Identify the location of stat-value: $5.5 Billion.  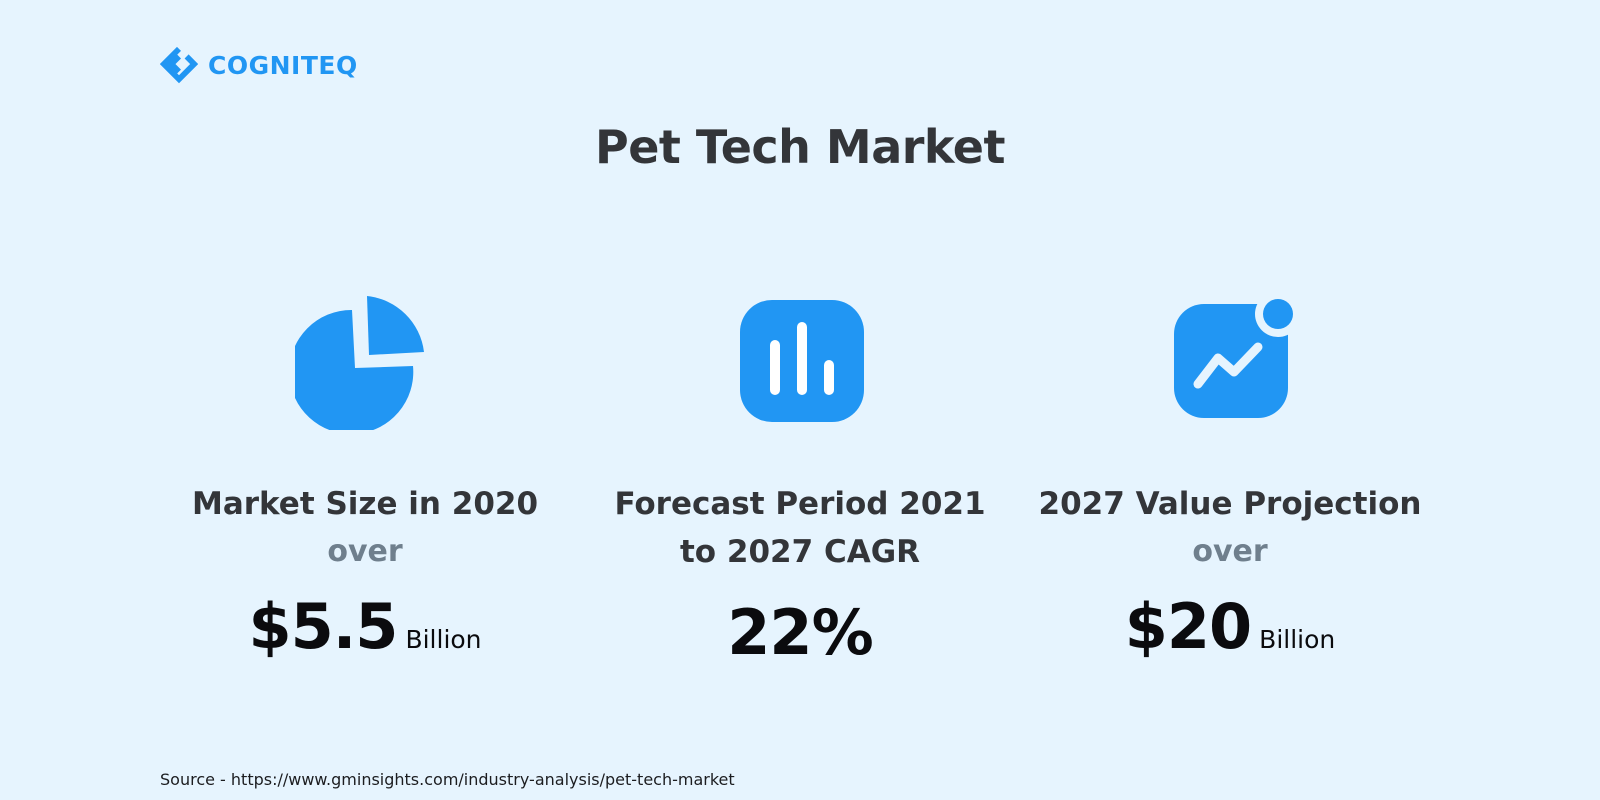
(365, 627).